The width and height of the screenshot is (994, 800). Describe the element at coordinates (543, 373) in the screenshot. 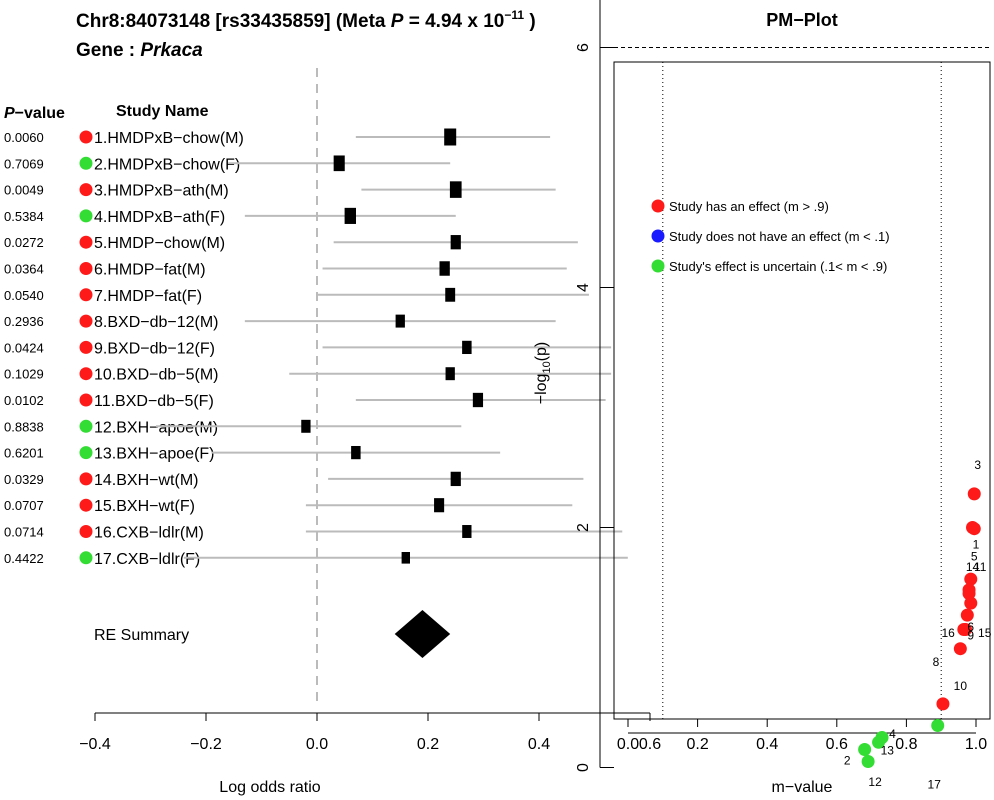

I see `pm-y-axis-label: −log10(p)` at that location.